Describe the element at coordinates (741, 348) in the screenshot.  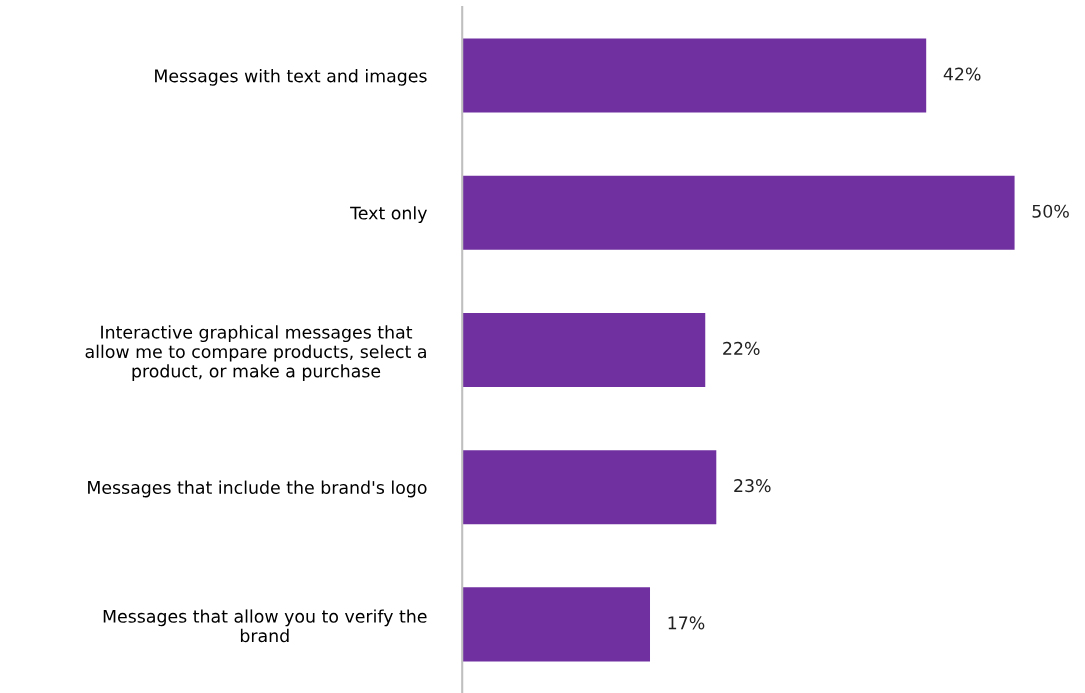
I see `data-label: 22%` at that location.